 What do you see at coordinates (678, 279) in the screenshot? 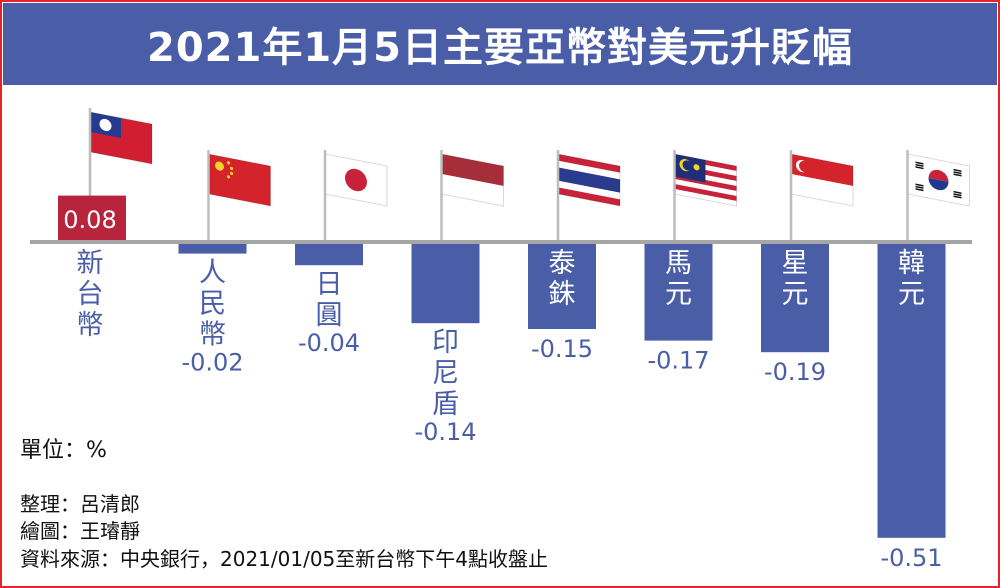
I see `category-label-6: 馬元` at bounding box center [678, 279].